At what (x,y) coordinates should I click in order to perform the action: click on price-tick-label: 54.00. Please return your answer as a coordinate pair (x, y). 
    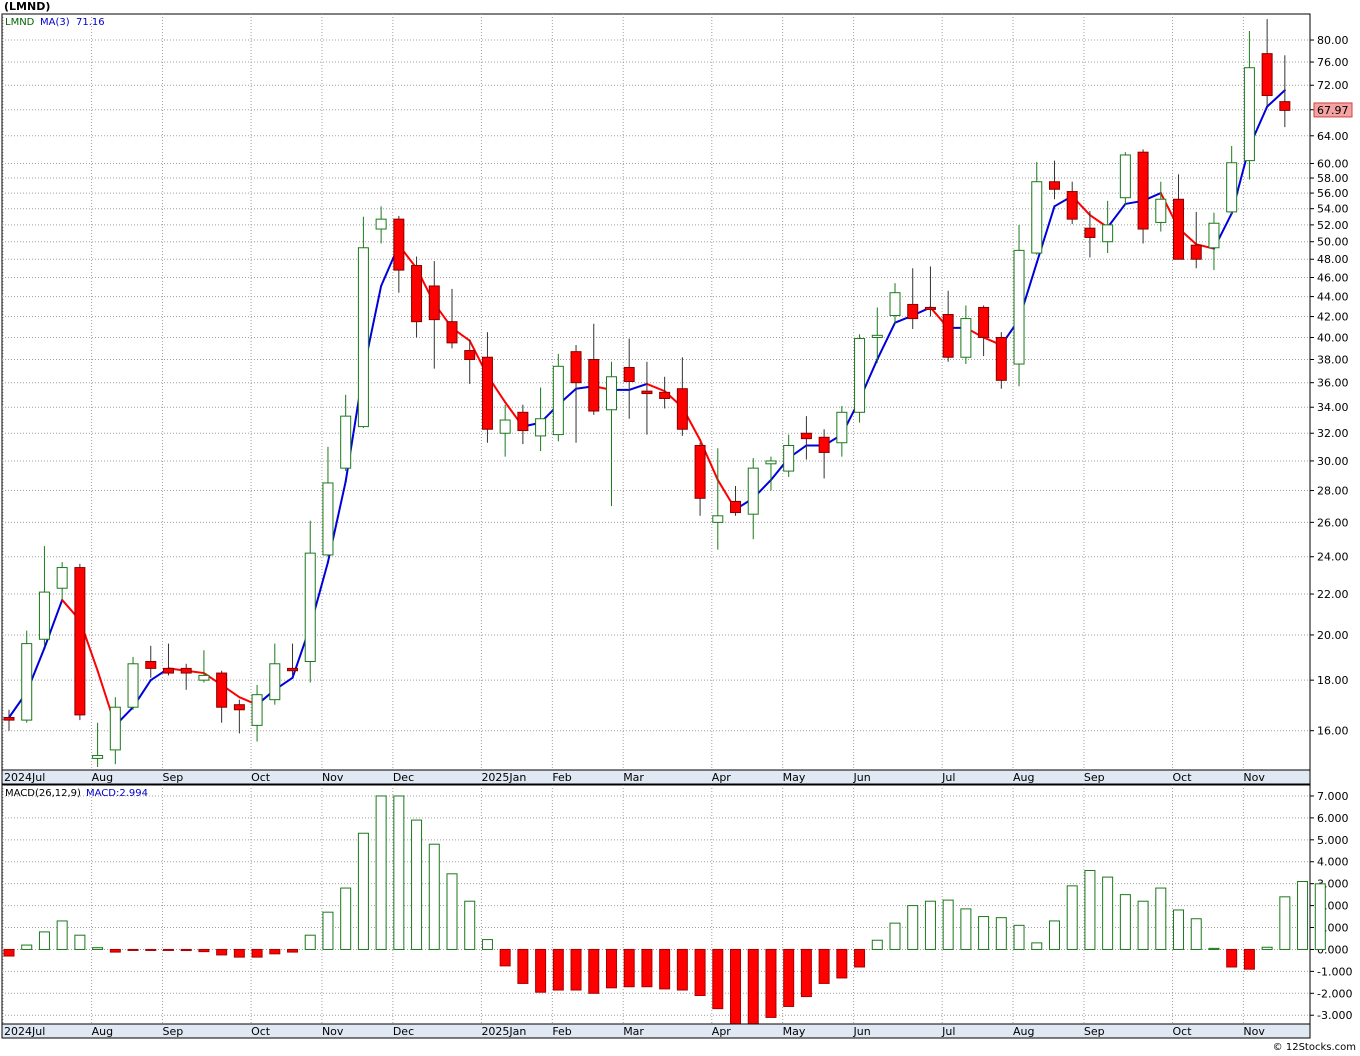
    Looking at the image, I should click on (1333, 209).